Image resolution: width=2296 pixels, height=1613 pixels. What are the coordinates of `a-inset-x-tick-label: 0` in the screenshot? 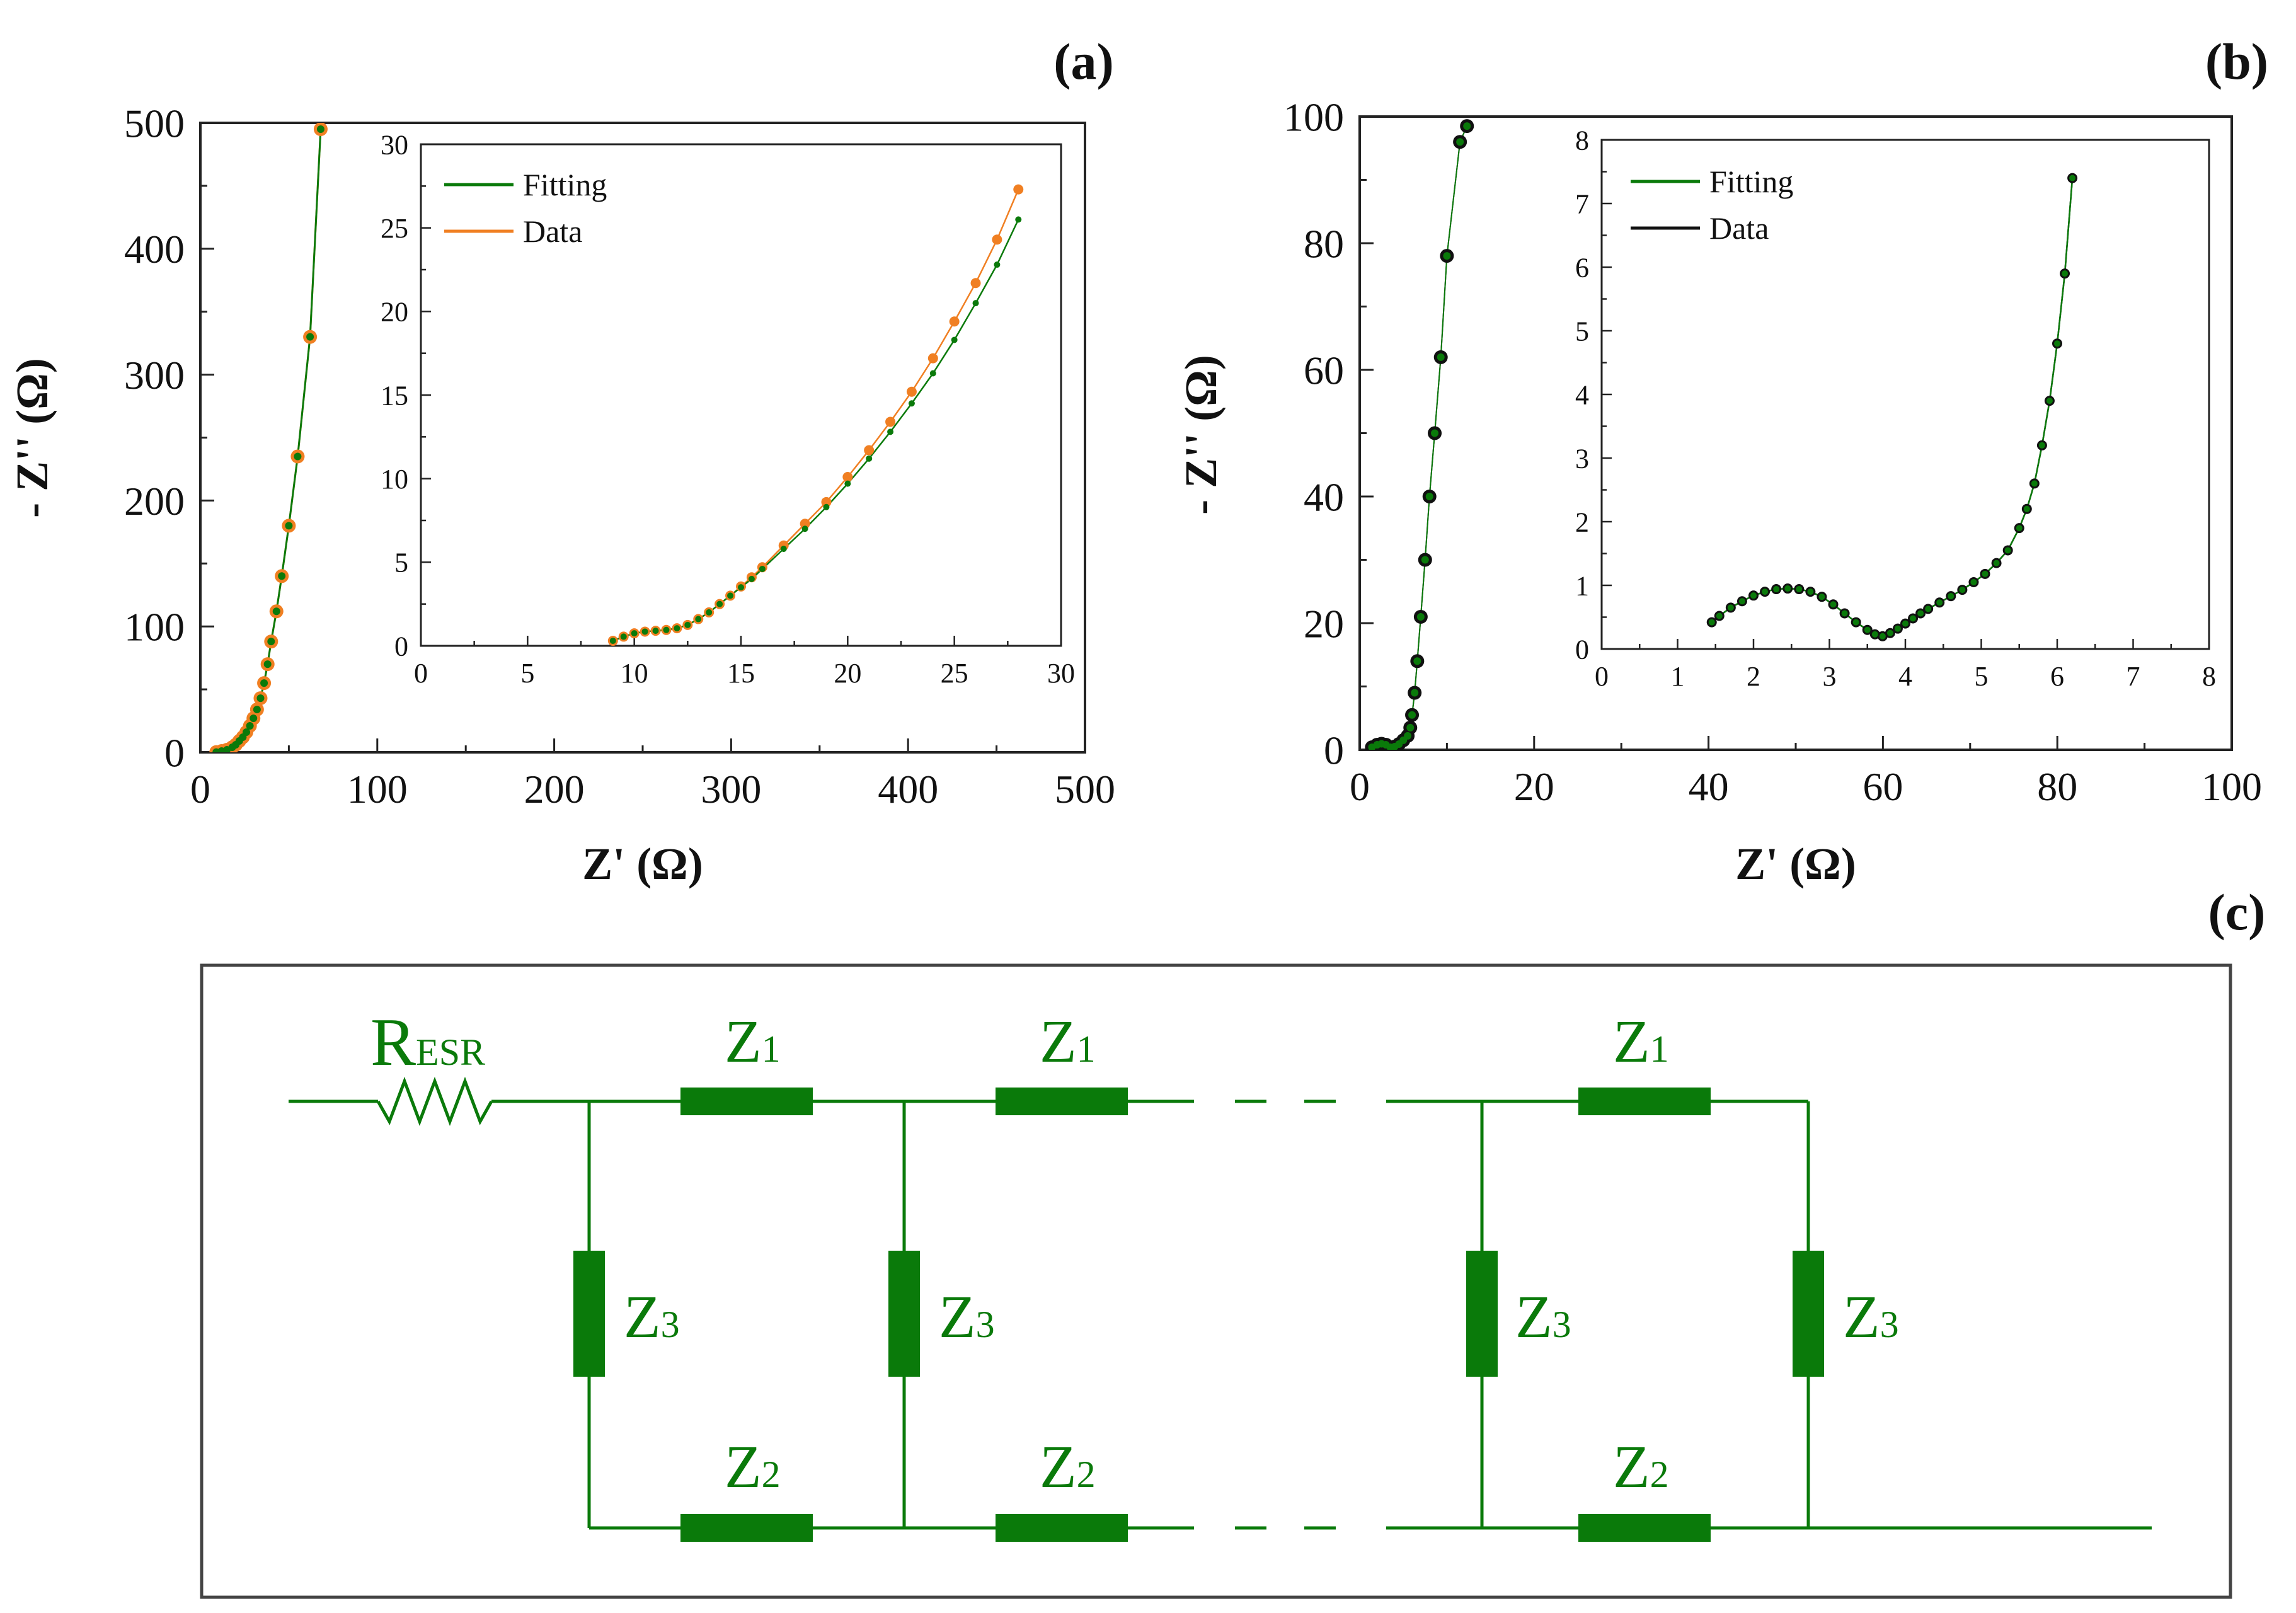 It's located at (421, 674).